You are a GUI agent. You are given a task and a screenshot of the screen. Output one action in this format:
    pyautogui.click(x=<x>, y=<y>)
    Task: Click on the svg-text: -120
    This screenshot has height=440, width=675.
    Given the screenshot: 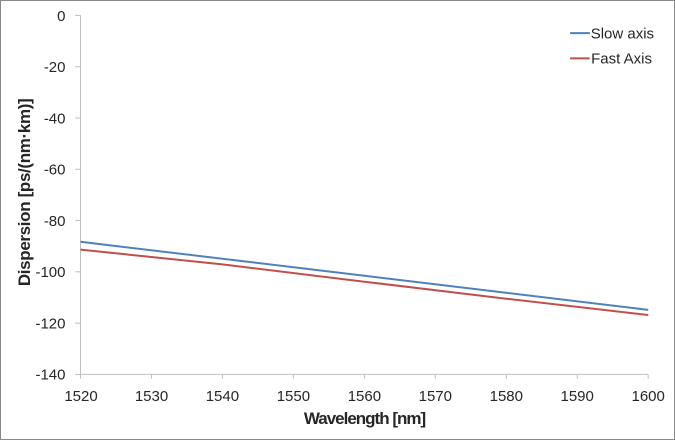 What is the action you would take?
    pyautogui.click(x=50, y=323)
    